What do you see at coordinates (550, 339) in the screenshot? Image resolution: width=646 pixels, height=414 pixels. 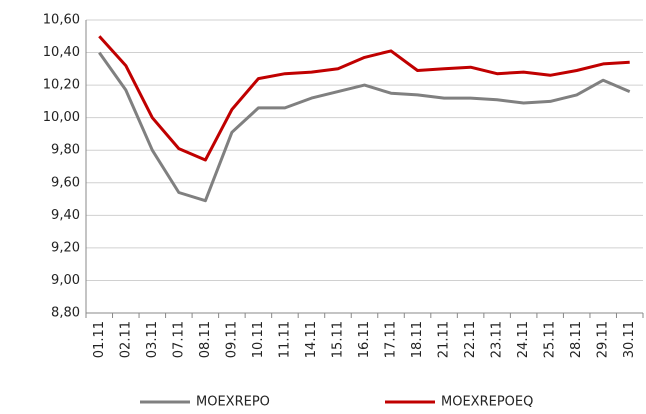 I see `x-tick-label: 25.11` at bounding box center [550, 339].